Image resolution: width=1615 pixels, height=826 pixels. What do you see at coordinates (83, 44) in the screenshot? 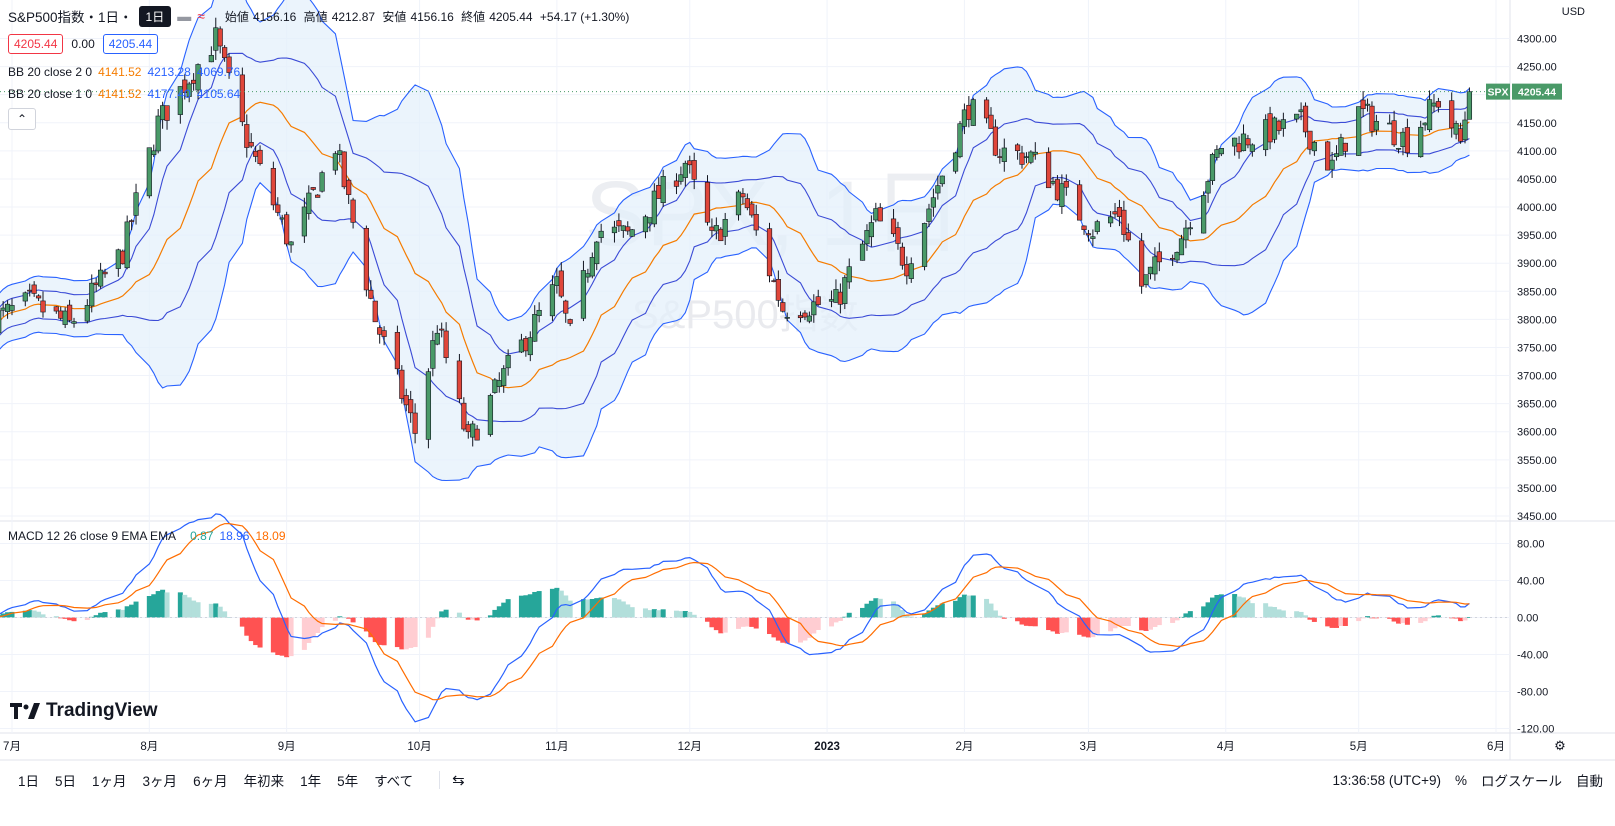
I see `spread-value: 0.00` at bounding box center [83, 44].